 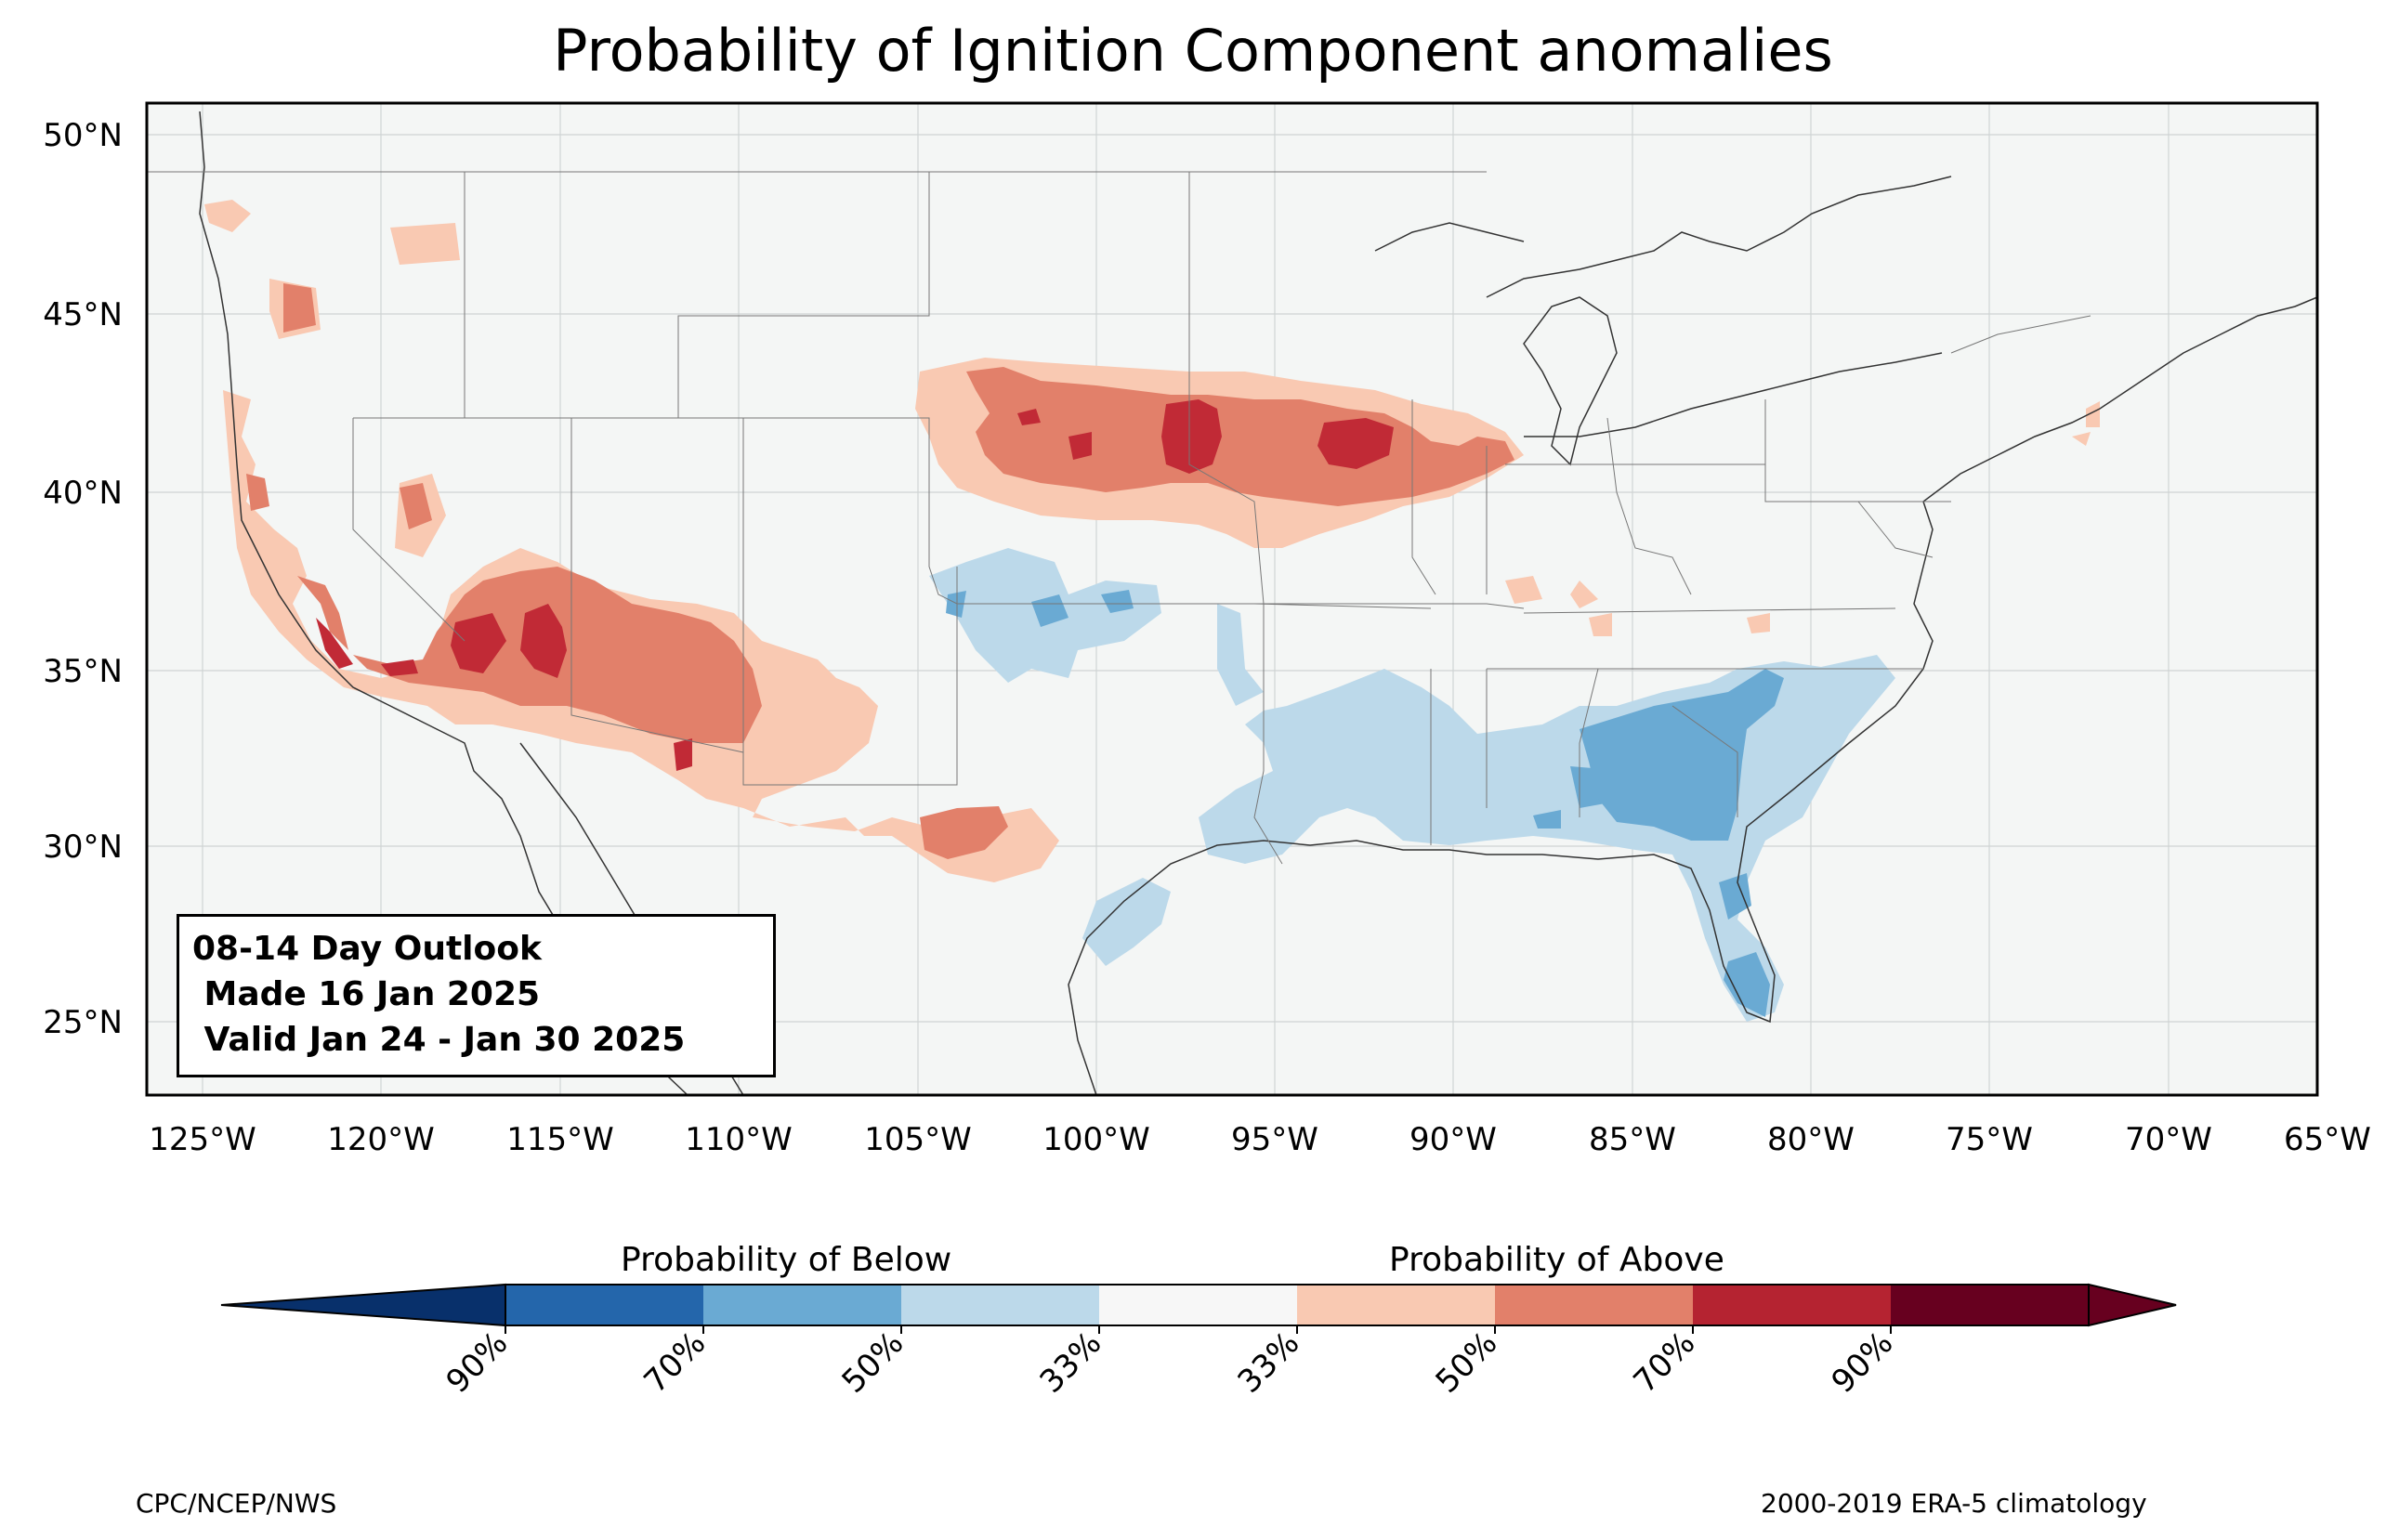 What do you see at coordinates (381, 1139) in the screenshot?
I see `lon-label: 120°W` at bounding box center [381, 1139].